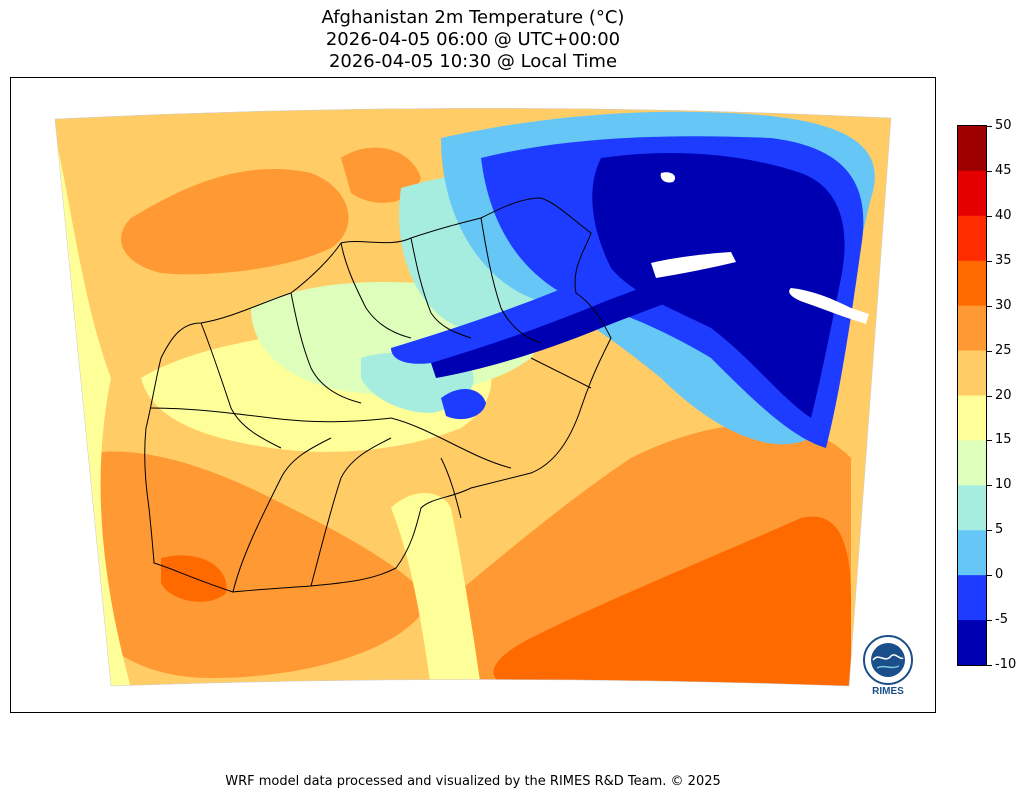  I want to click on colorbar-tick-label: -5, so click(1001, 619).